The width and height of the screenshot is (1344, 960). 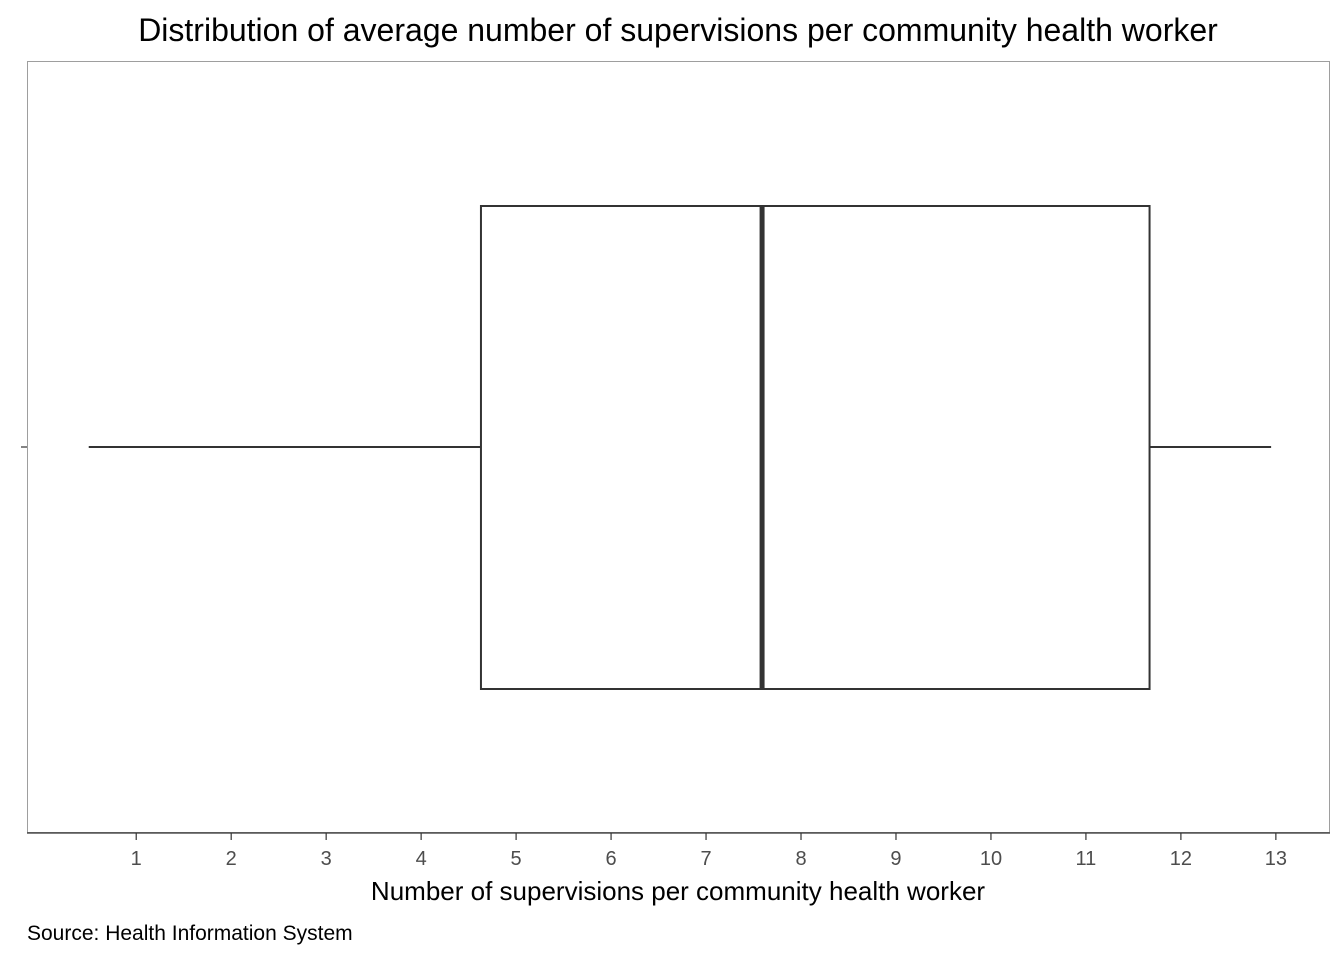 What do you see at coordinates (1181, 859) in the screenshot?
I see `x-tick-label: 12` at bounding box center [1181, 859].